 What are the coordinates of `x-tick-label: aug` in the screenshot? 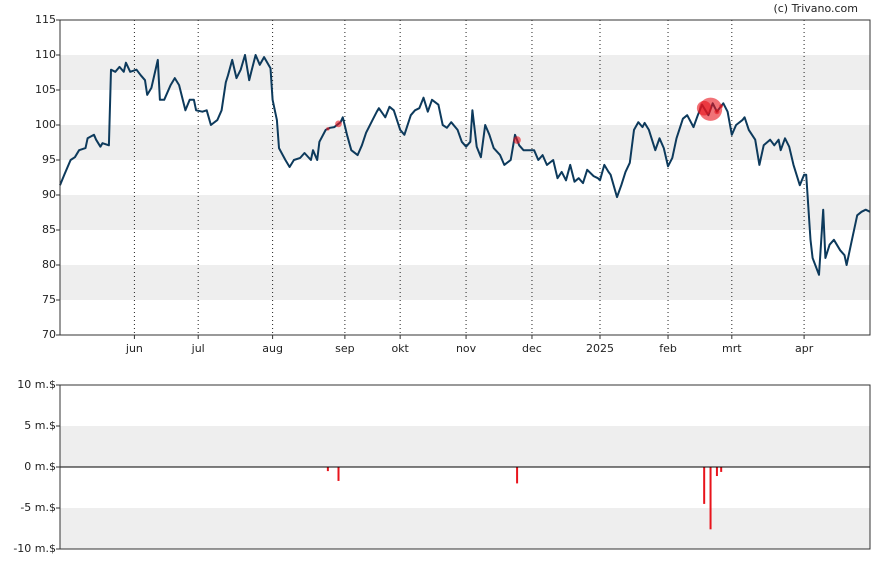 It's located at (272, 348).